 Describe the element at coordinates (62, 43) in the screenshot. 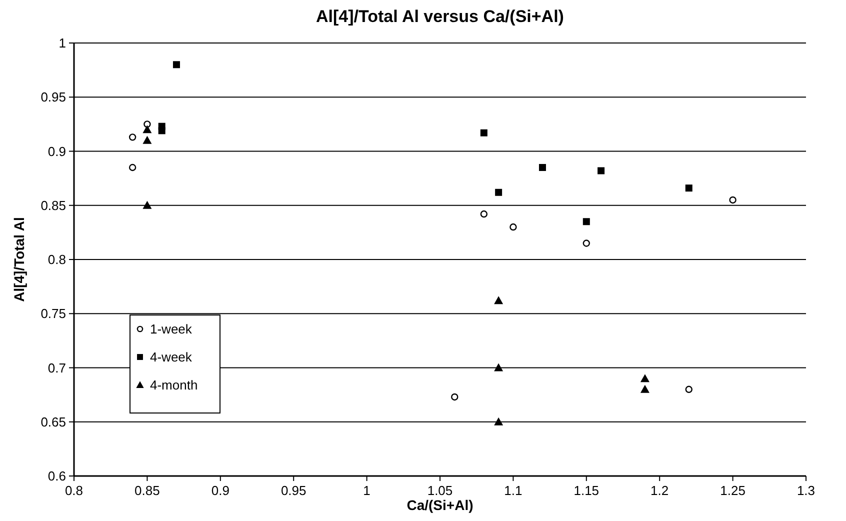

I see `y-tick-label: 1` at that location.